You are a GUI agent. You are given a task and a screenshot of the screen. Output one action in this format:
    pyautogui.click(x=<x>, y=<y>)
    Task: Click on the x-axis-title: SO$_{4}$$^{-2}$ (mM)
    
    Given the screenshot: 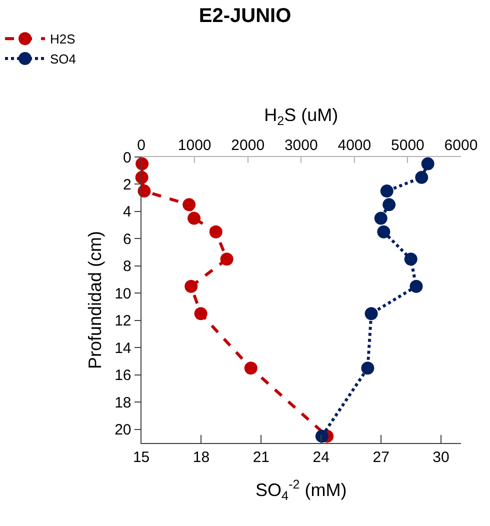 What is the action you would take?
    pyautogui.click(x=301, y=490)
    